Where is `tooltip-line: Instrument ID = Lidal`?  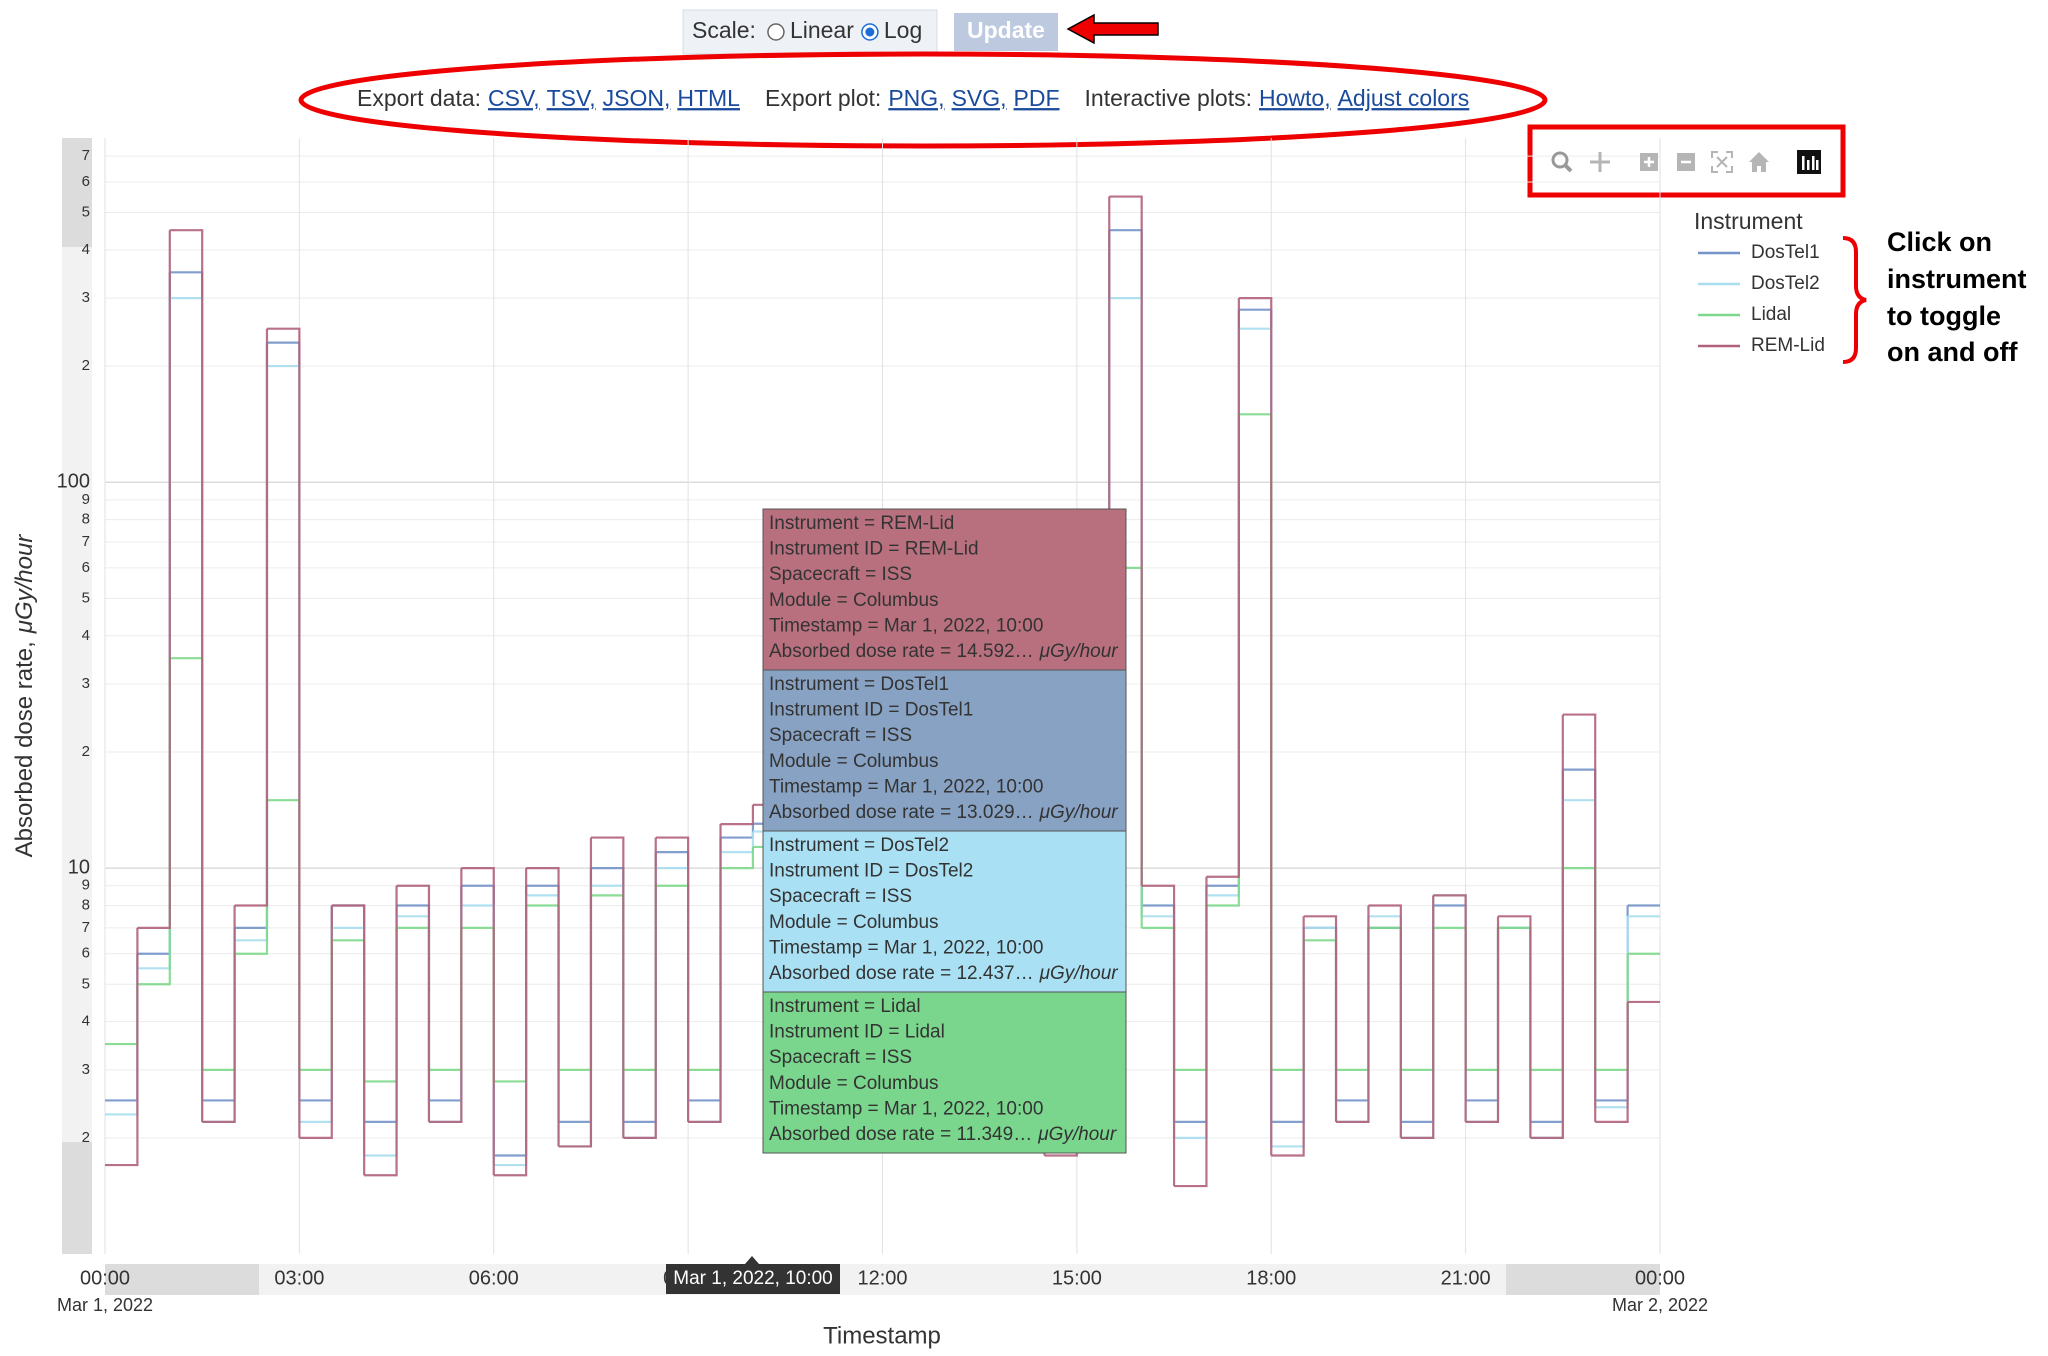 tooltip-line: Instrument ID = Lidal is located at coordinates (857, 1032).